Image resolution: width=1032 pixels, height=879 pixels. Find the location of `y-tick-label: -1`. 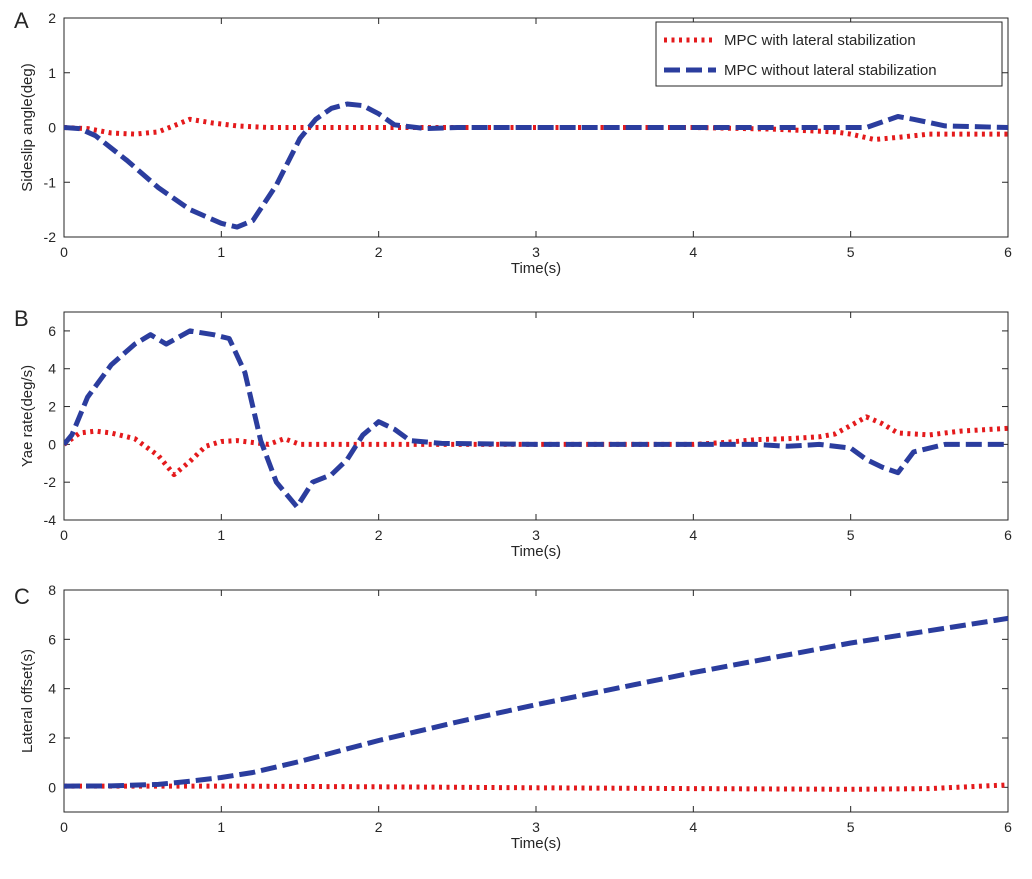

y-tick-label: -1 is located at coordinates (50, 182).